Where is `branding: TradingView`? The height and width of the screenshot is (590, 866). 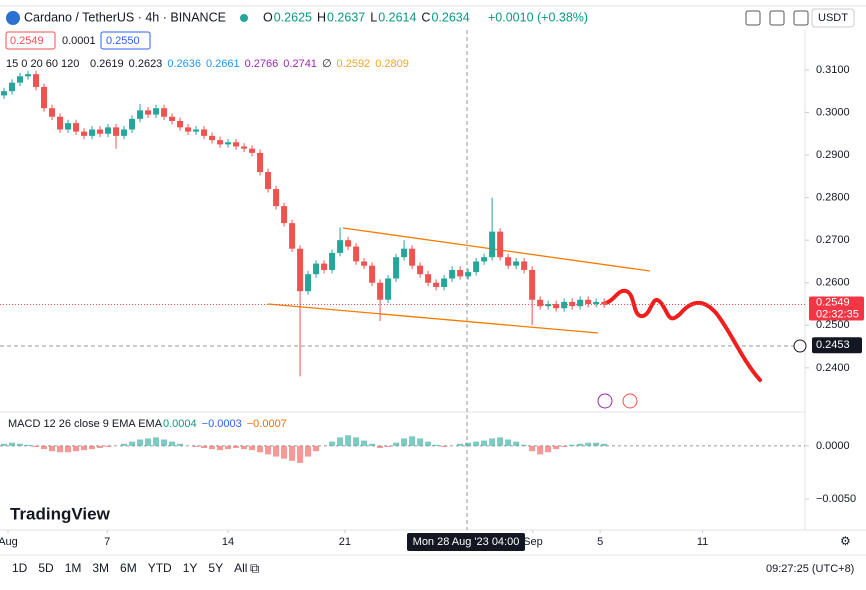 branding: TradingView is located at coordinates (60, 513).